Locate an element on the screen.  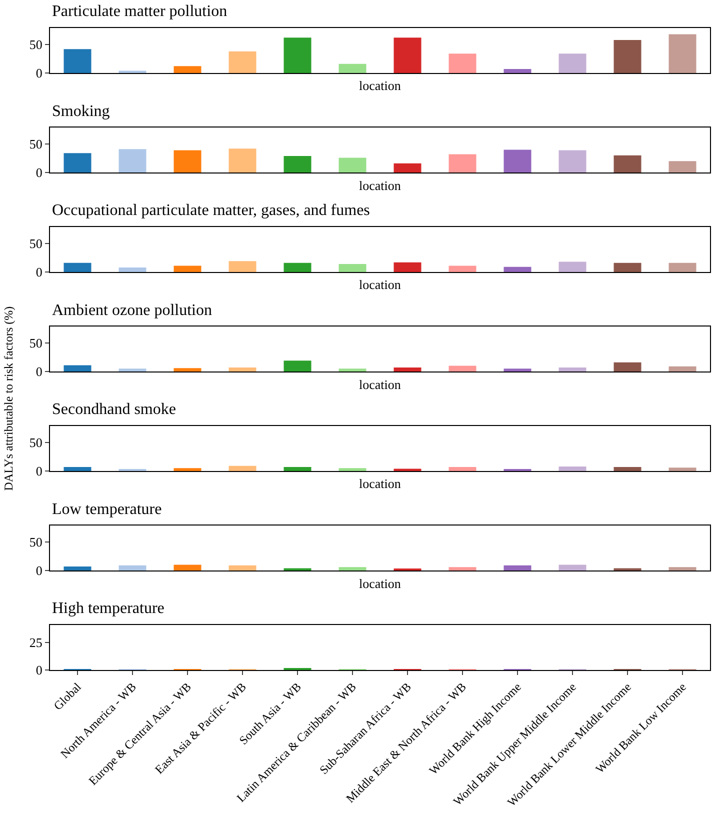
chart-title: High temperature is located at coordinates (108, 608).